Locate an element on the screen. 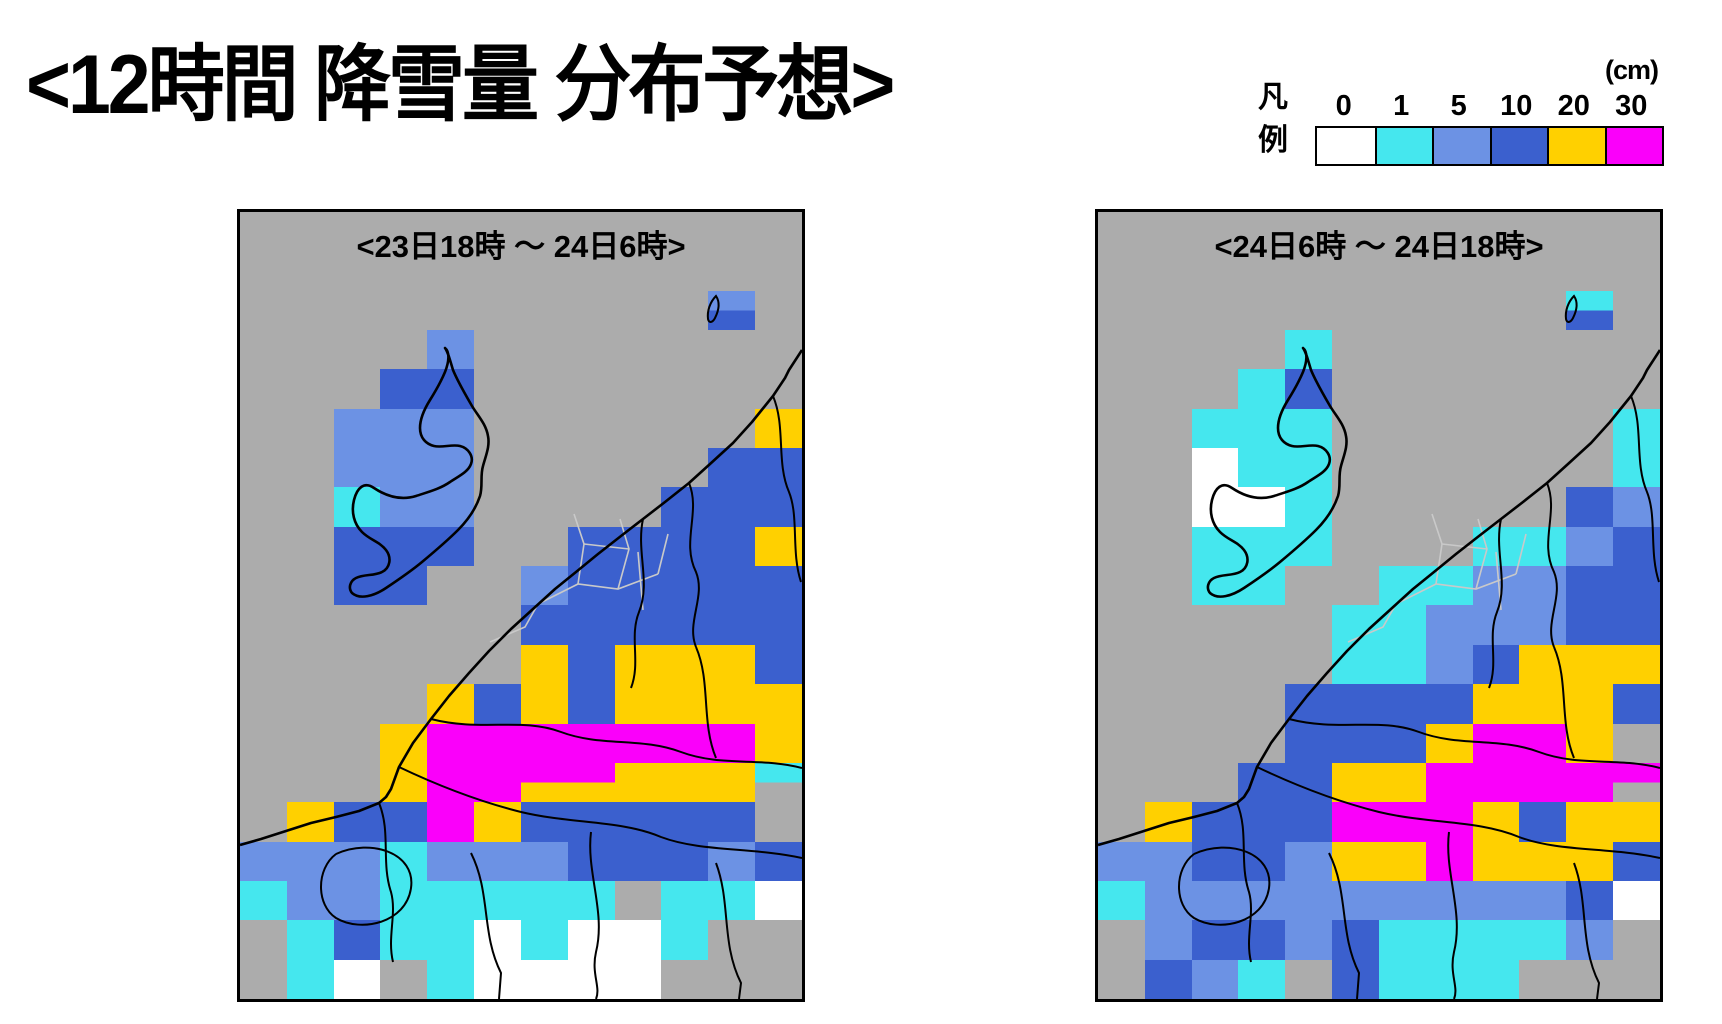  legend-unit: (cm) is located at coordinates (1631, 70).